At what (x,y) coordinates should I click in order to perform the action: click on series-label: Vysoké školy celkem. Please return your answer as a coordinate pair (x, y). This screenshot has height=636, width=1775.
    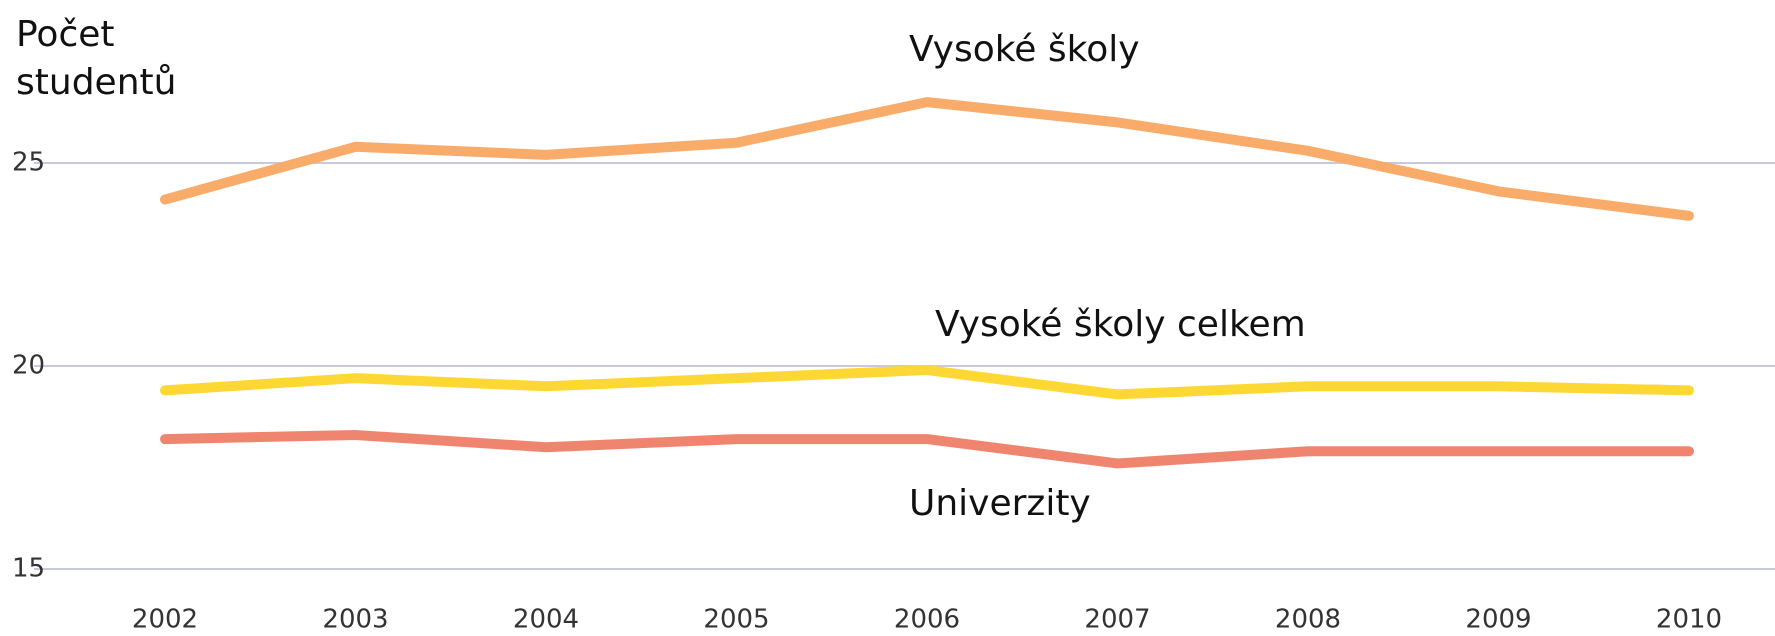
    Looking at the image, I should click on (1120, 324).